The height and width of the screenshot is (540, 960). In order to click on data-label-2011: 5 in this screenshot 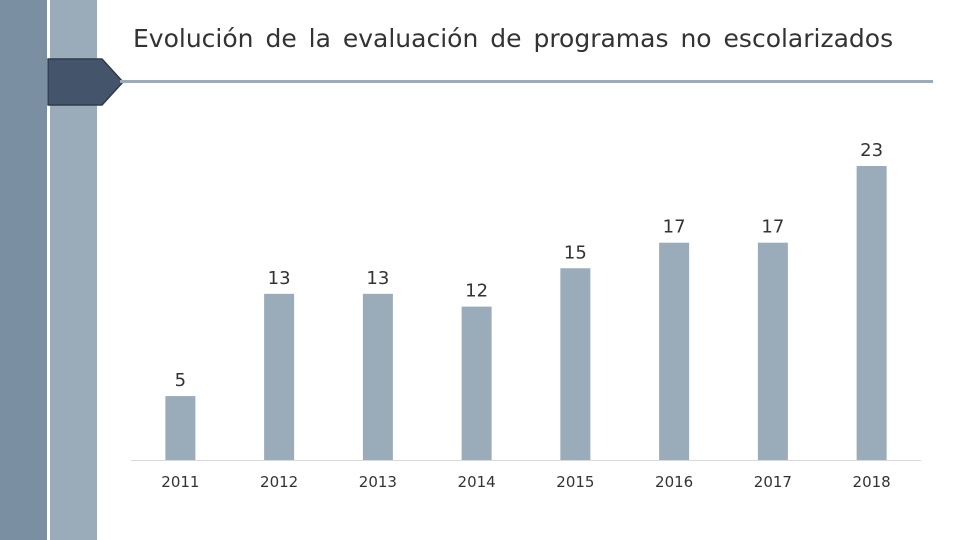, I will do `click(180, 380)`.